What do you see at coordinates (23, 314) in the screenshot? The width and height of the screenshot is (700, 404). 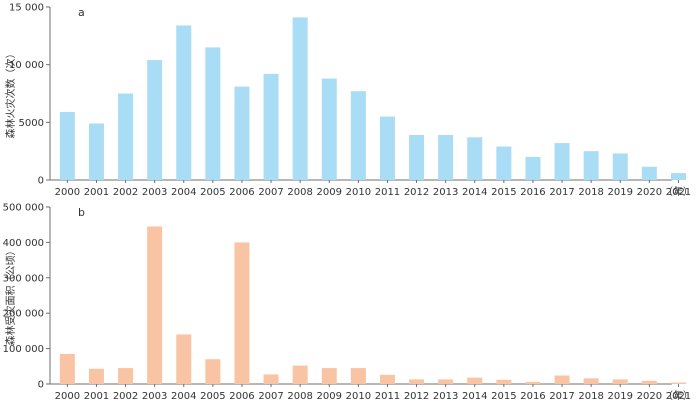 I see `y-tick-label: 200 000` at bounding box center [23, 314].